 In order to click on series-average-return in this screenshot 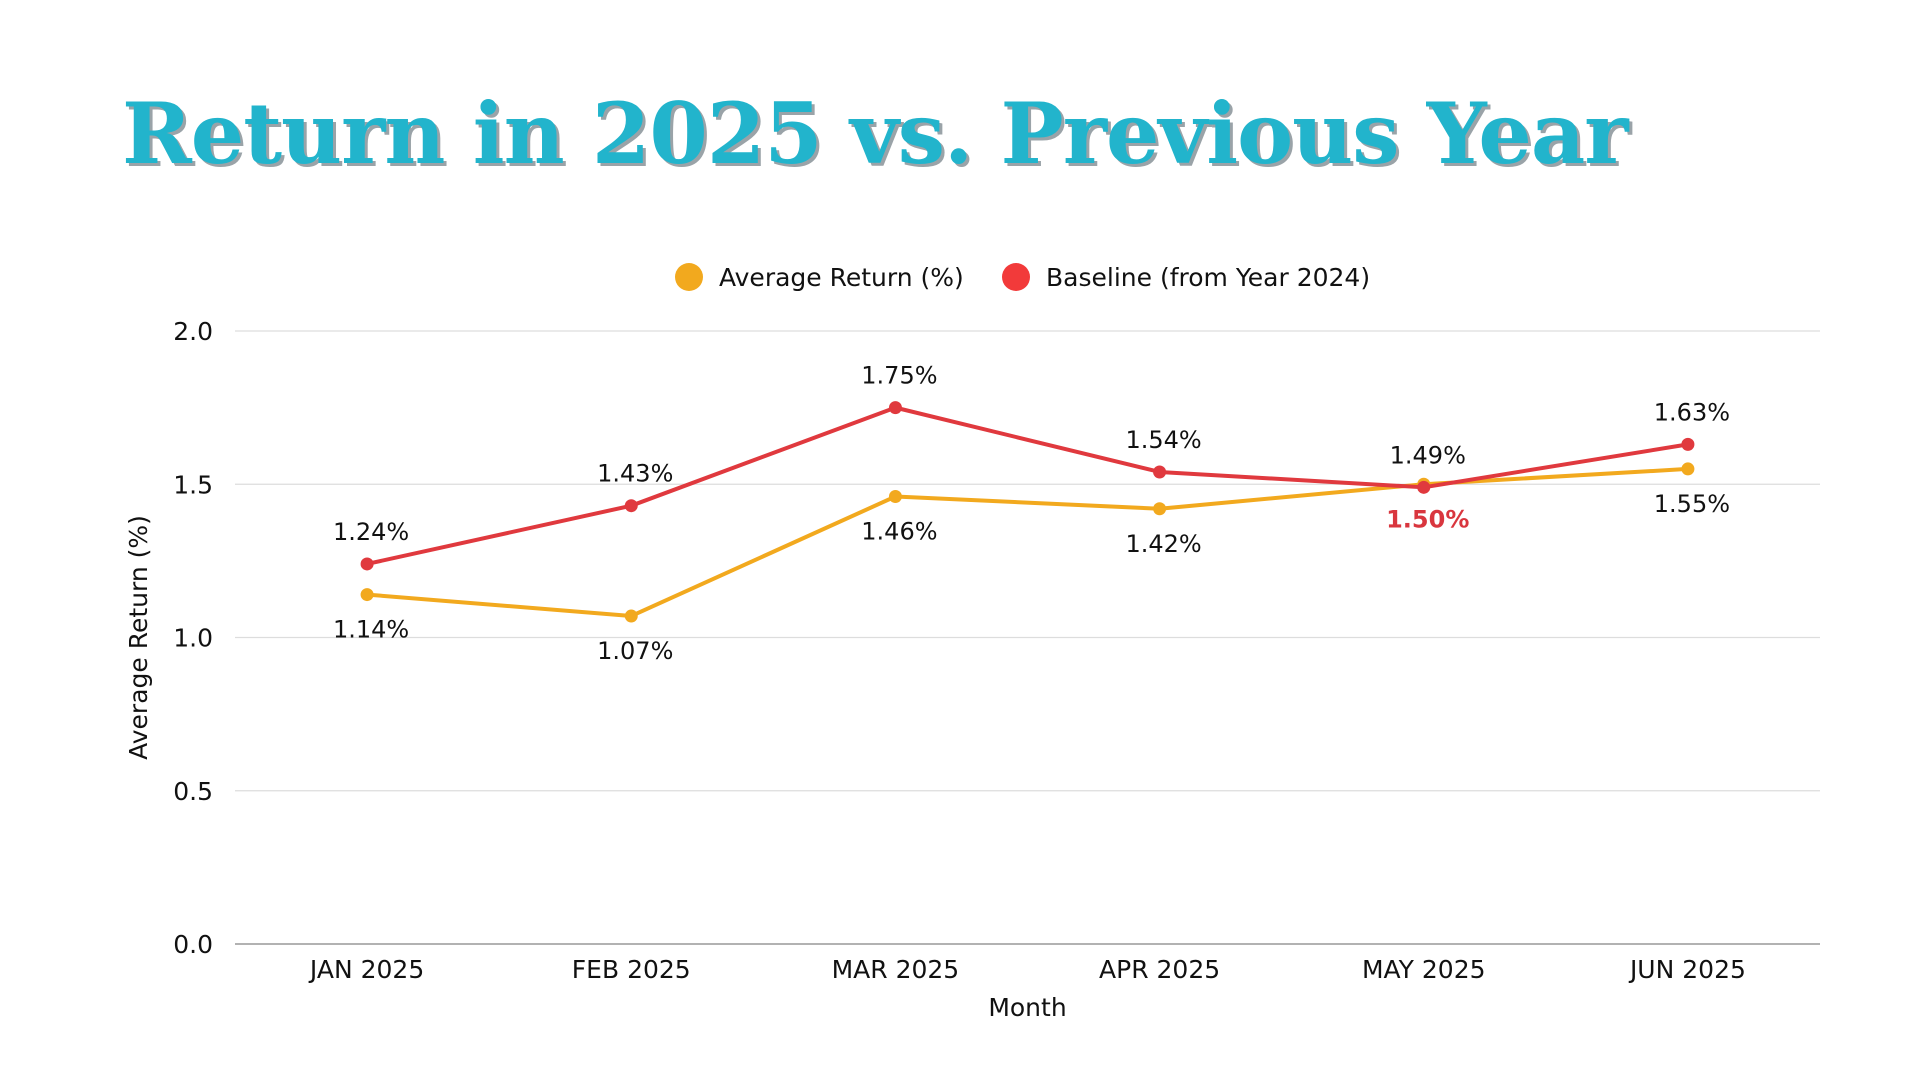, I will do `click(1027, 542)`.